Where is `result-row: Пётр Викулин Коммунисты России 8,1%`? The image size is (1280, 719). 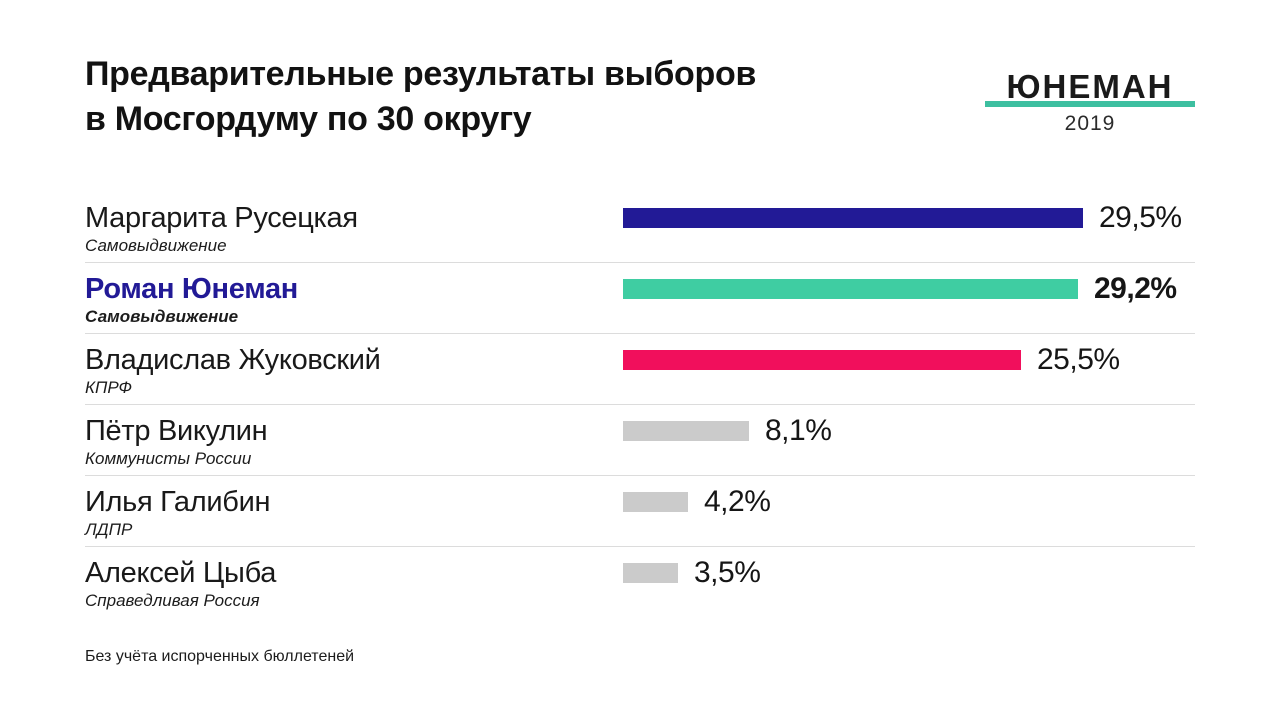
result-row: Пётр Викулин Коммунисты России 8,1% is located at coordinates (640, 440).